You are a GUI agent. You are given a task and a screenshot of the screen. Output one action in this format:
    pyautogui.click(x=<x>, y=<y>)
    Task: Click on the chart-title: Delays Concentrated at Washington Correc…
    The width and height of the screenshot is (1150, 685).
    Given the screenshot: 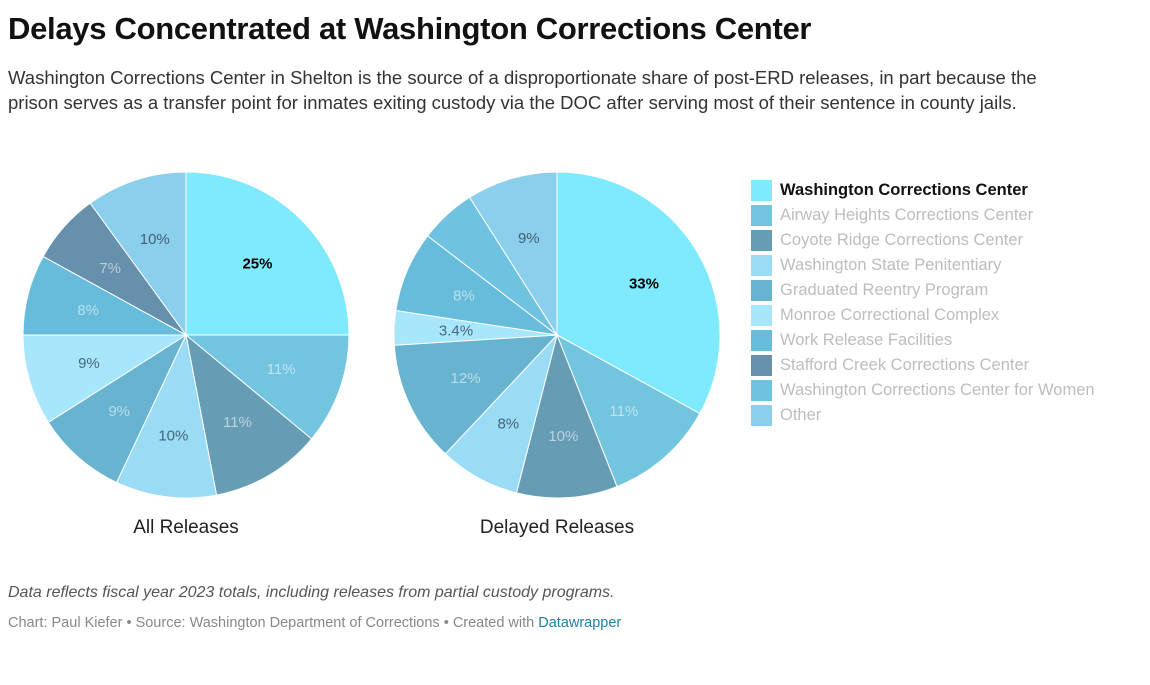 What is the action you would take?
    pyautogui.click(x=410, y=28)
    